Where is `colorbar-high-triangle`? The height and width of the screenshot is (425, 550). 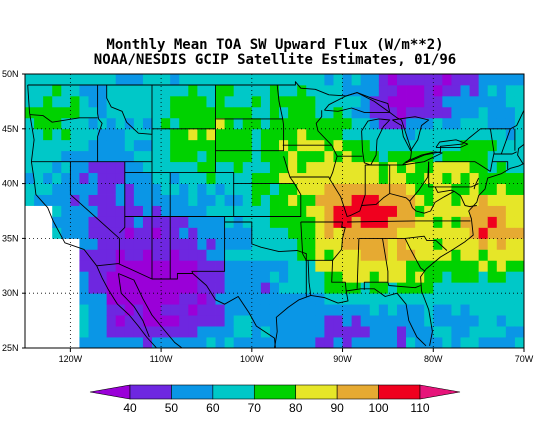
colorbar-high-triangle is located at coordinates (440, 392).